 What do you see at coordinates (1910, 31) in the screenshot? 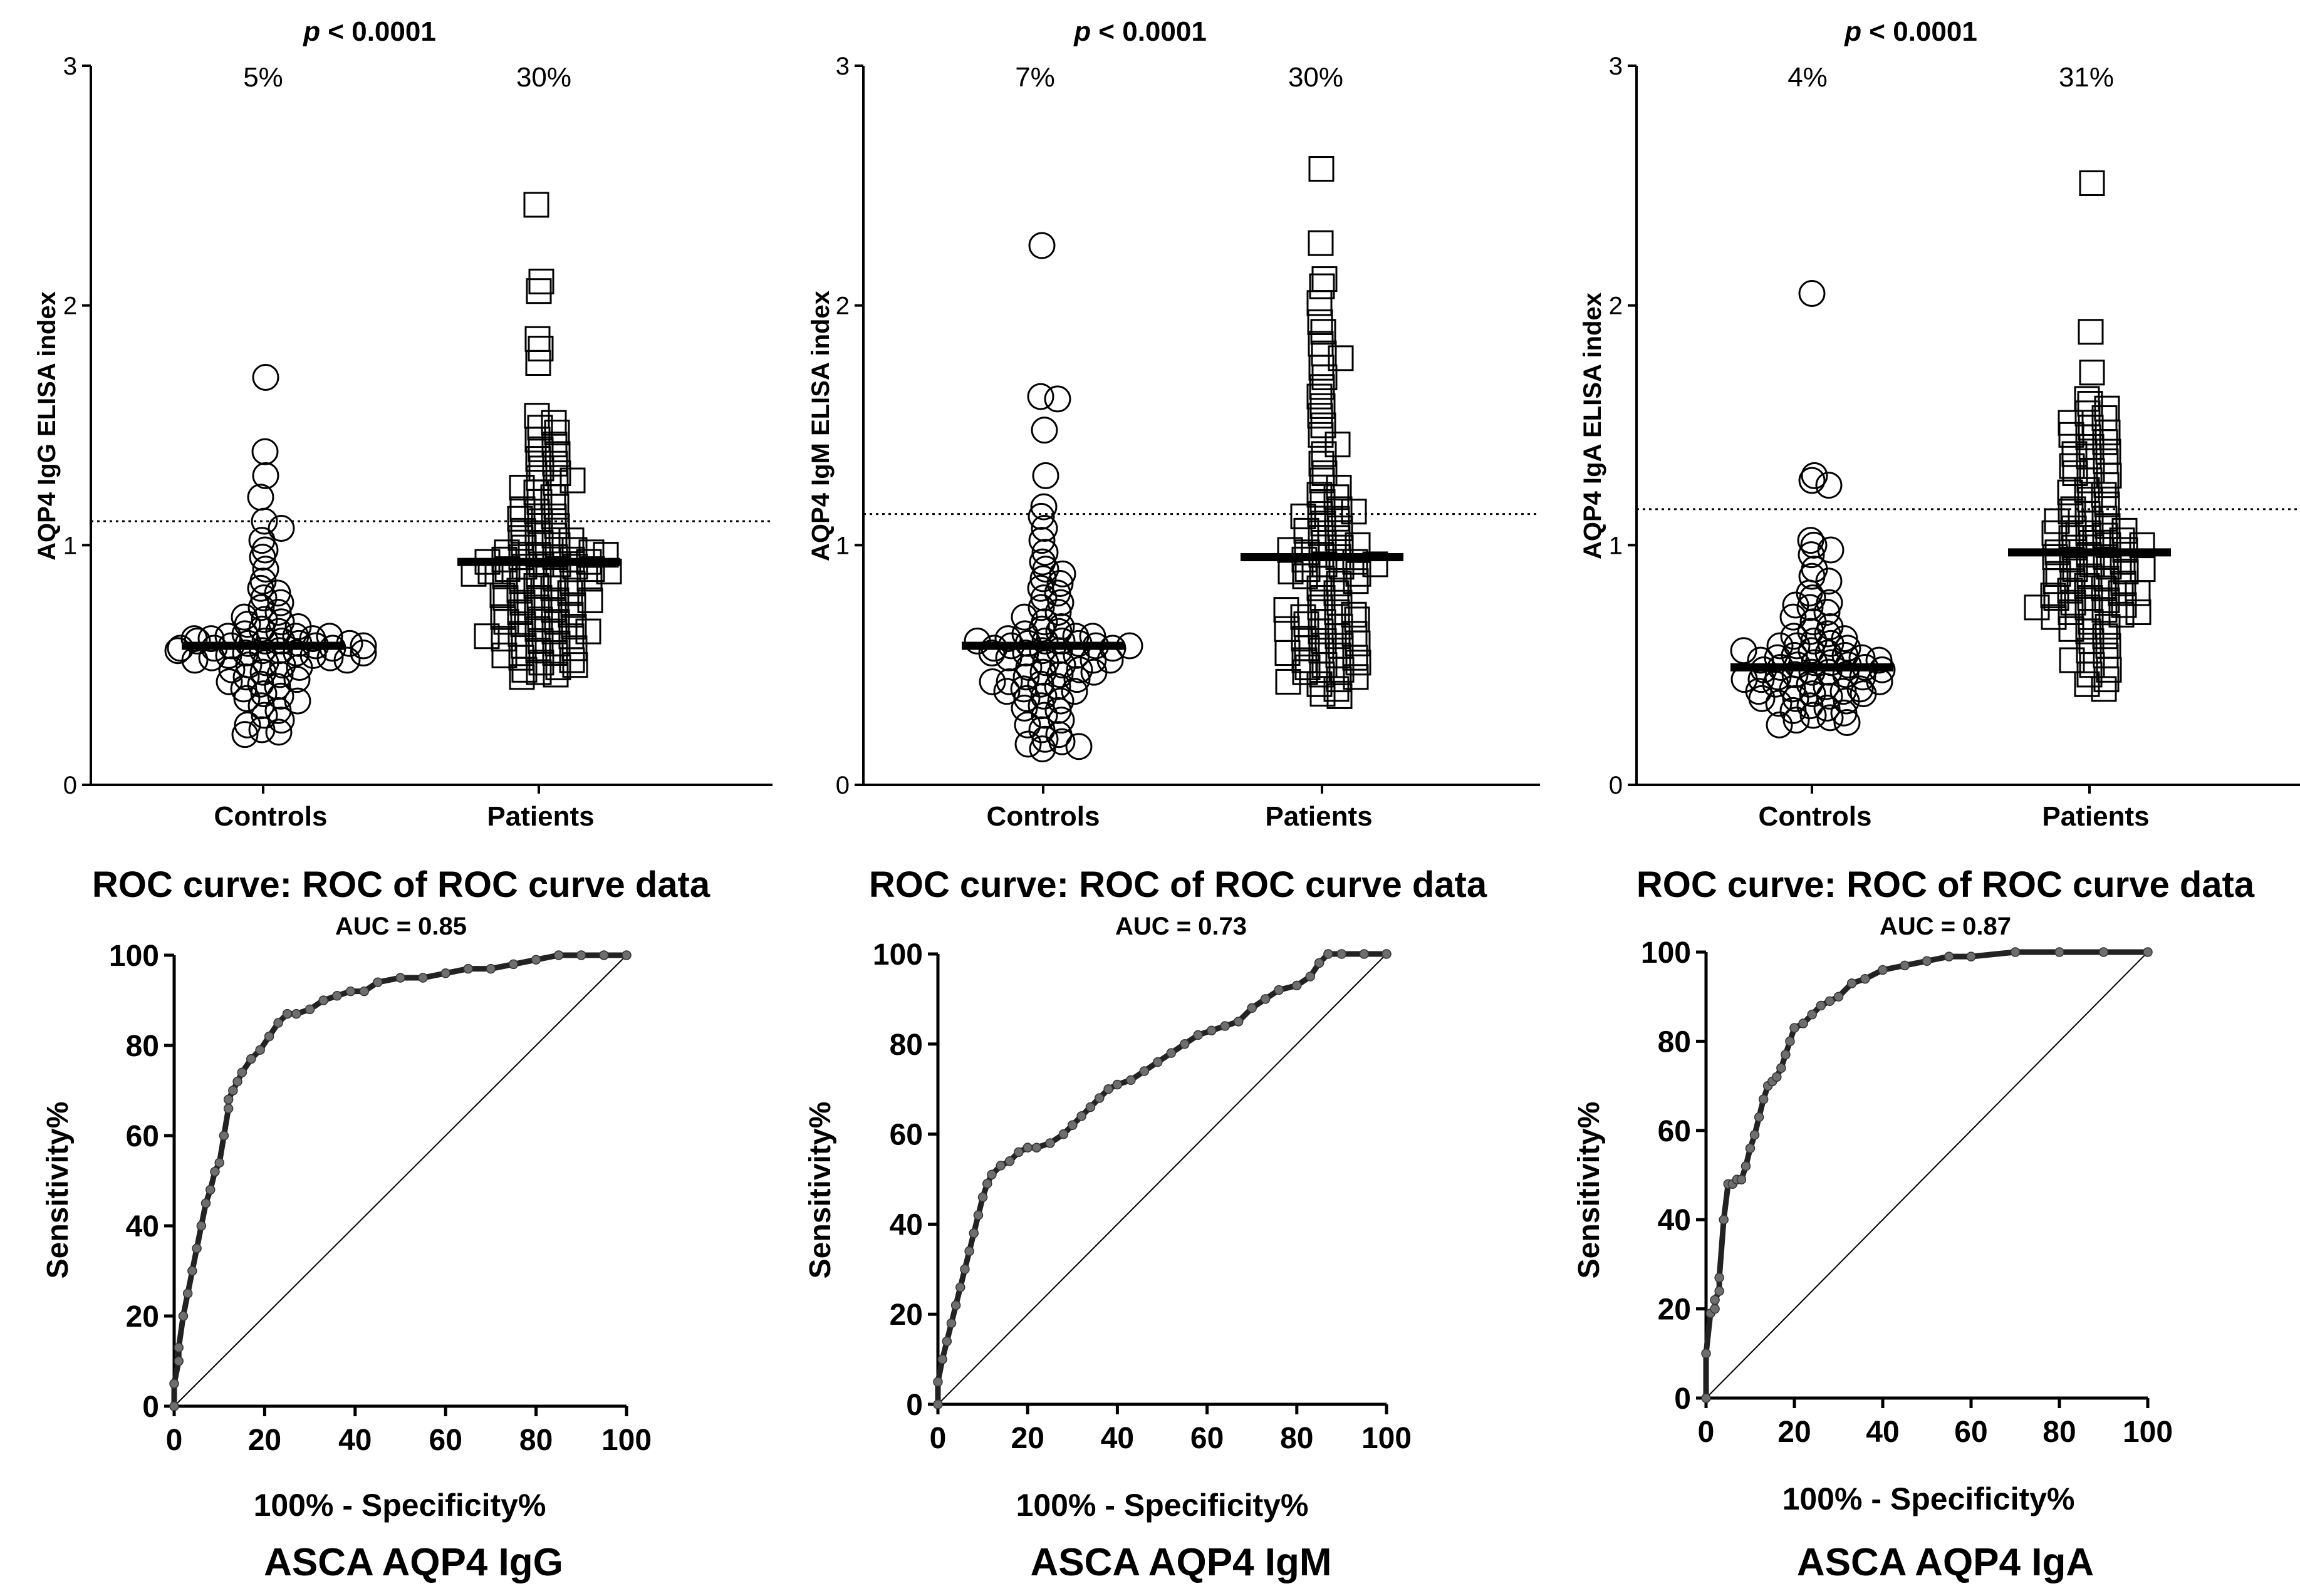
I see `p-value-title: p < 0.0001` at bounding box center [1910, 31].